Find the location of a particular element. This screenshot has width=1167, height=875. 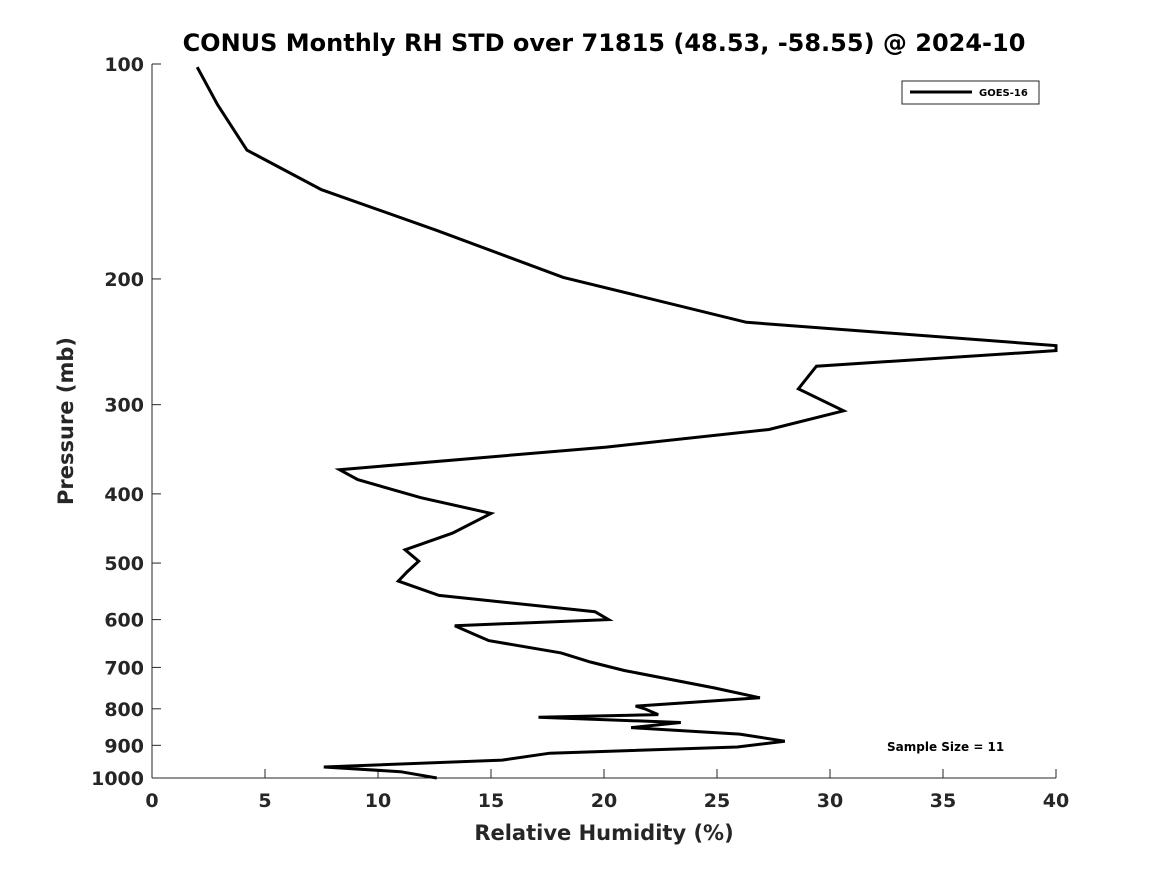

x-tick-label: 20 is located at coordinates (604, 801).